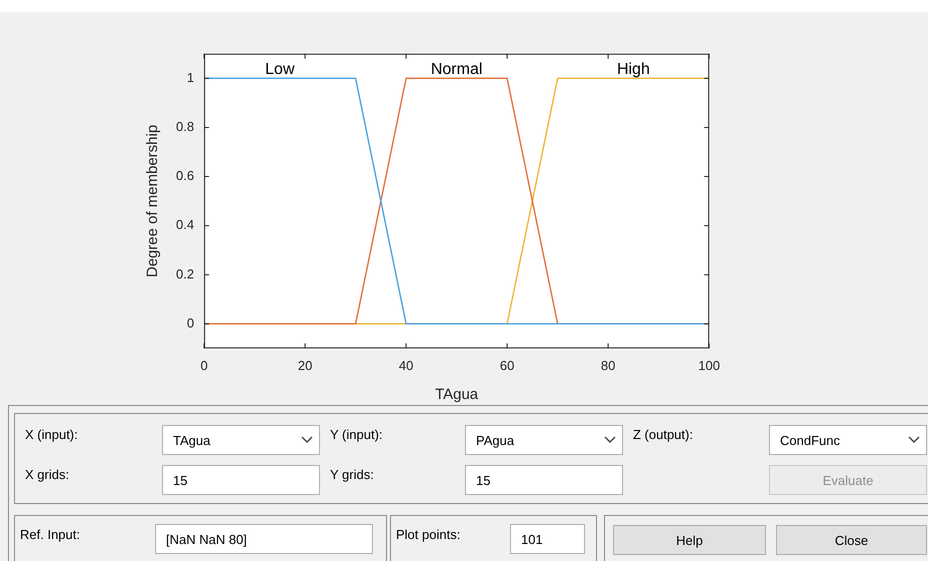 The height and width of the screenshot is (561, 928). I want to click on y-tick-label: 0.2, so click(185, 274).